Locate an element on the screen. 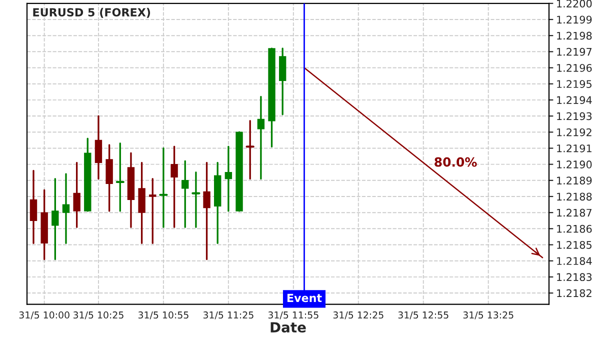  x-tick-label: 31/5 10:00 is located at coordinates (44, 315).